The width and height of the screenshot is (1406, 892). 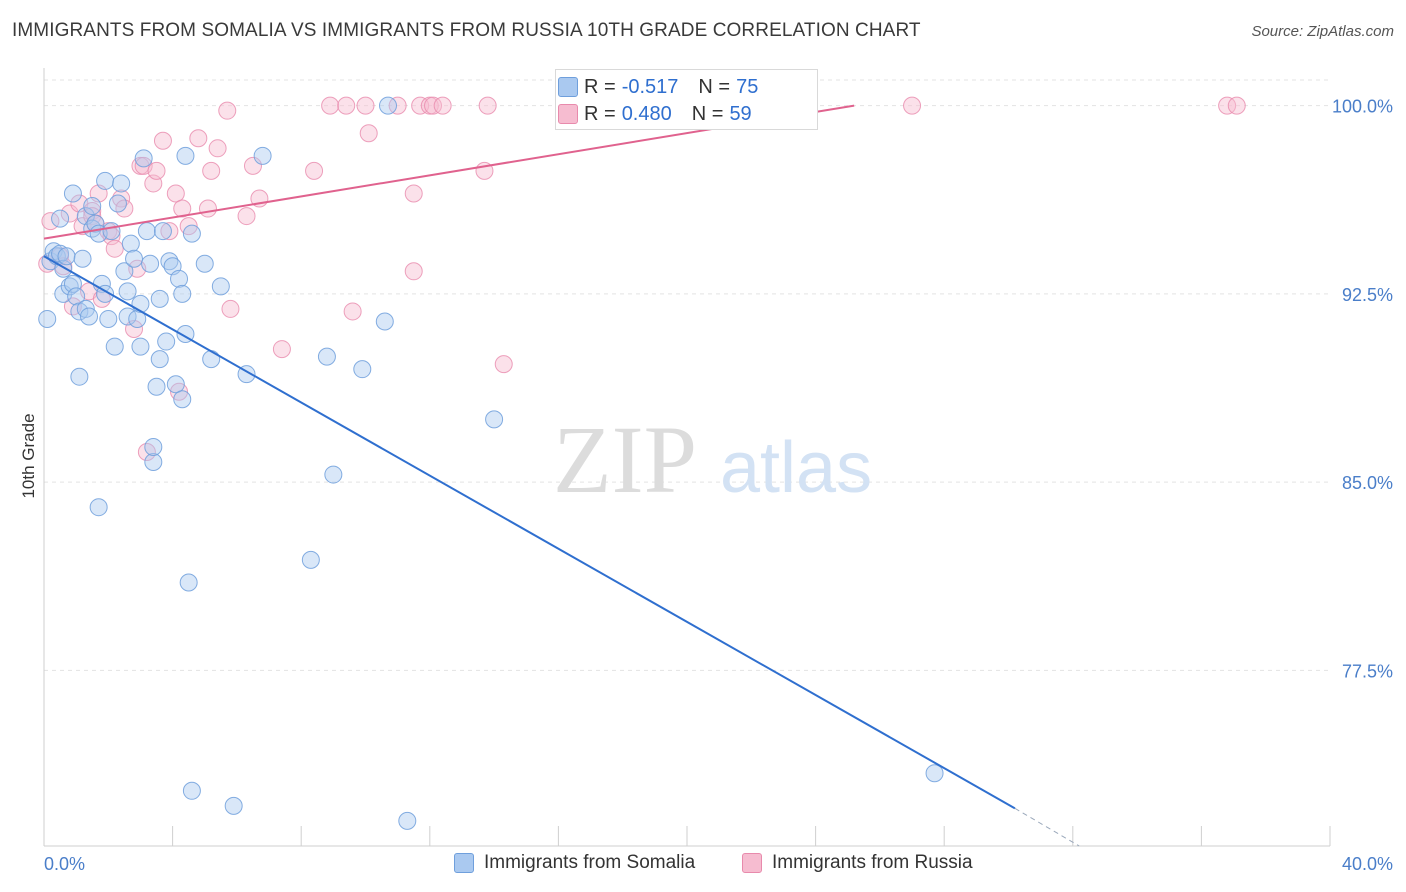 I want to click on n-value-russia: 59, so click(x=740, y=113).